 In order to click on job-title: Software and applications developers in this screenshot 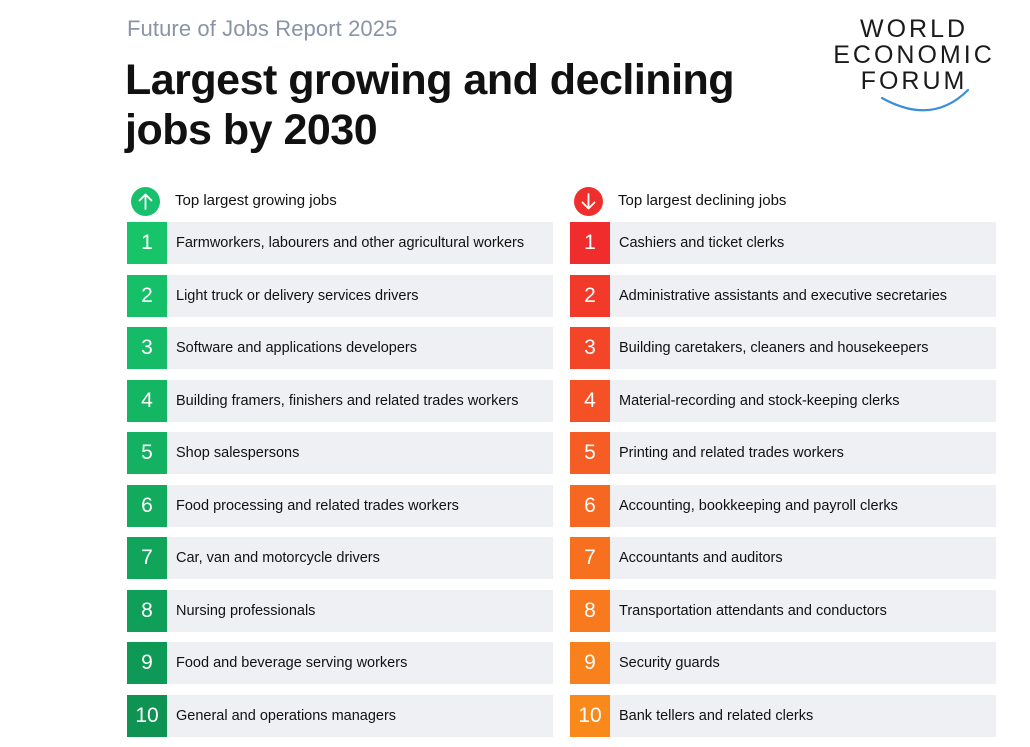, I will do `click(297, 348)`.